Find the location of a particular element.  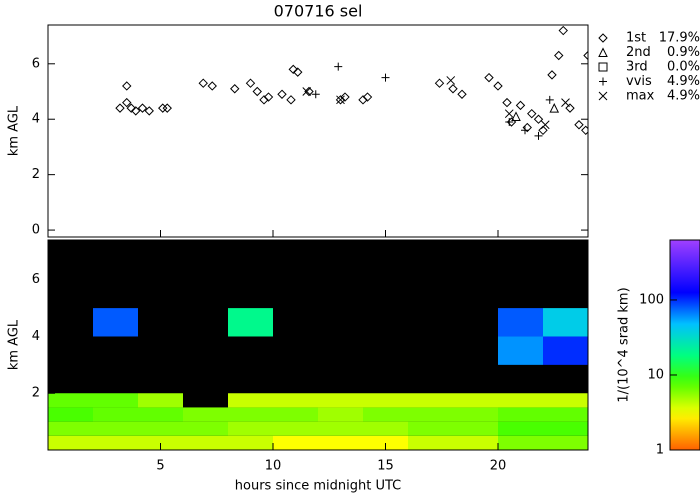

colorbar-tick-label: 100 is located at coordinates (651, 299).